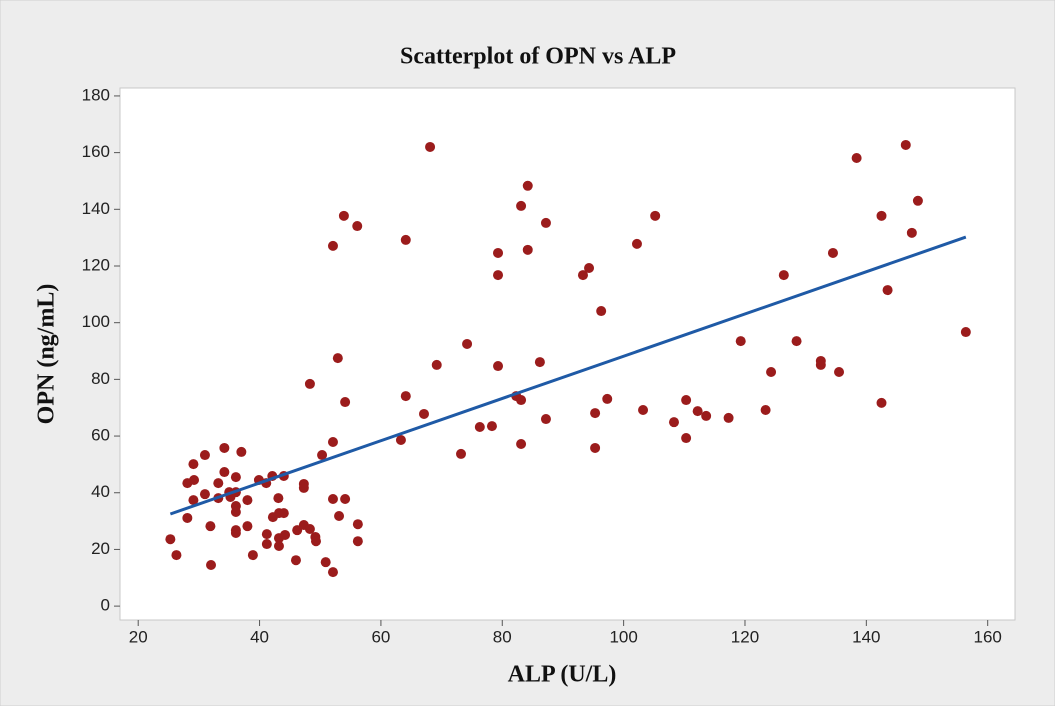 This screenshot has height=706, width=1055. I want to click on chart-title: Scatterplot of OPN vs ALP, so click(538, 57).